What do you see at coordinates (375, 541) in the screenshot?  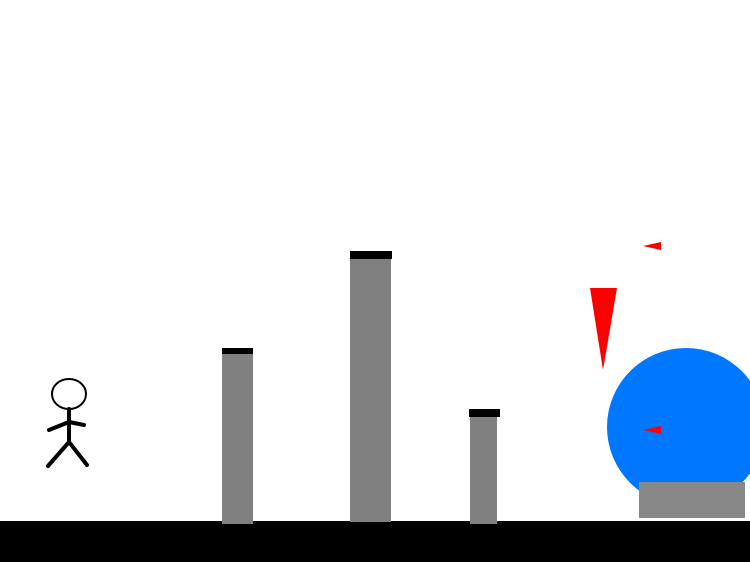 I see `ground` at bounding box center [375, 541].